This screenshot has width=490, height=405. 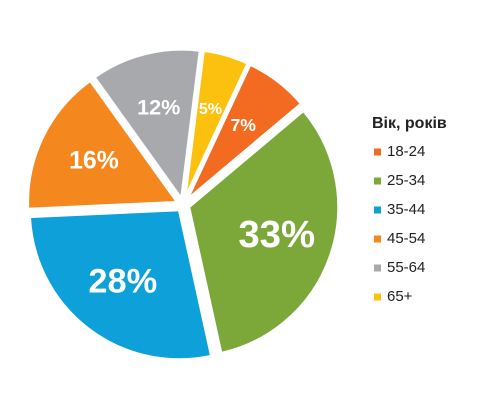 I want to click on legend-label: 45-54, so click(x=406, y=238).